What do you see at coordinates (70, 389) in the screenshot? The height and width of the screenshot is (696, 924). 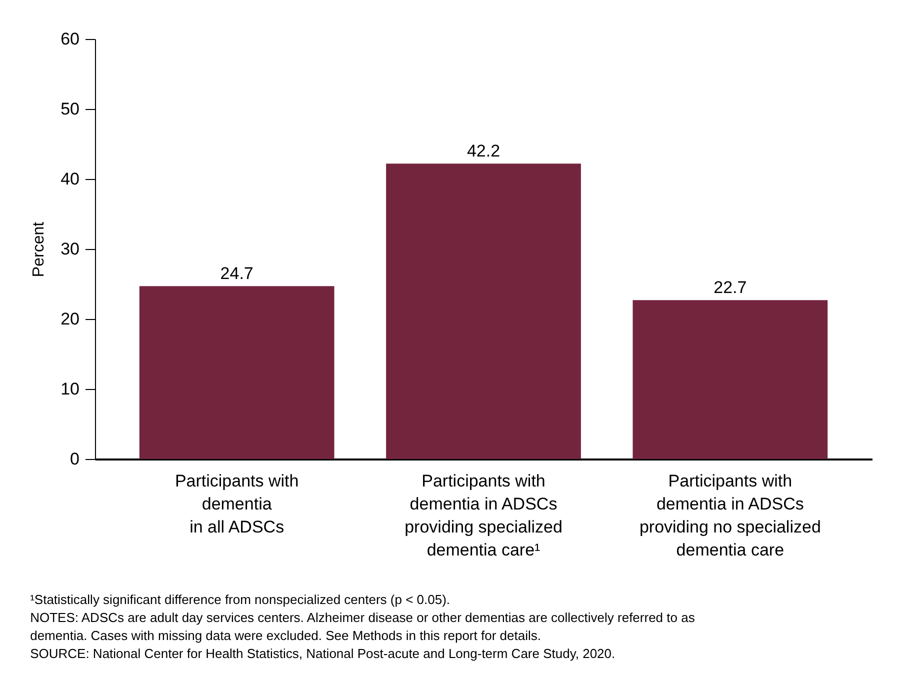 I see `y-tick-label: 10` at bounding box center [70, 389].